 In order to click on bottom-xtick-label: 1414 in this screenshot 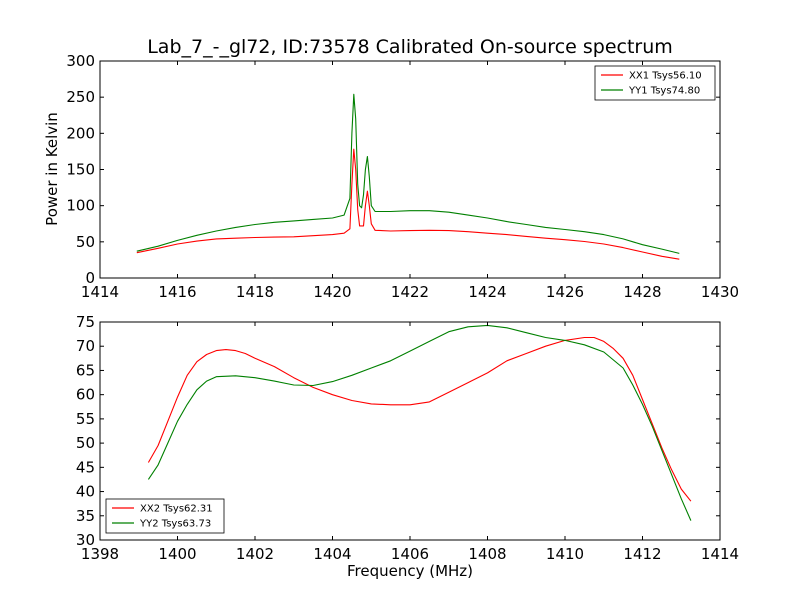, I will do `click(720, 554)`.